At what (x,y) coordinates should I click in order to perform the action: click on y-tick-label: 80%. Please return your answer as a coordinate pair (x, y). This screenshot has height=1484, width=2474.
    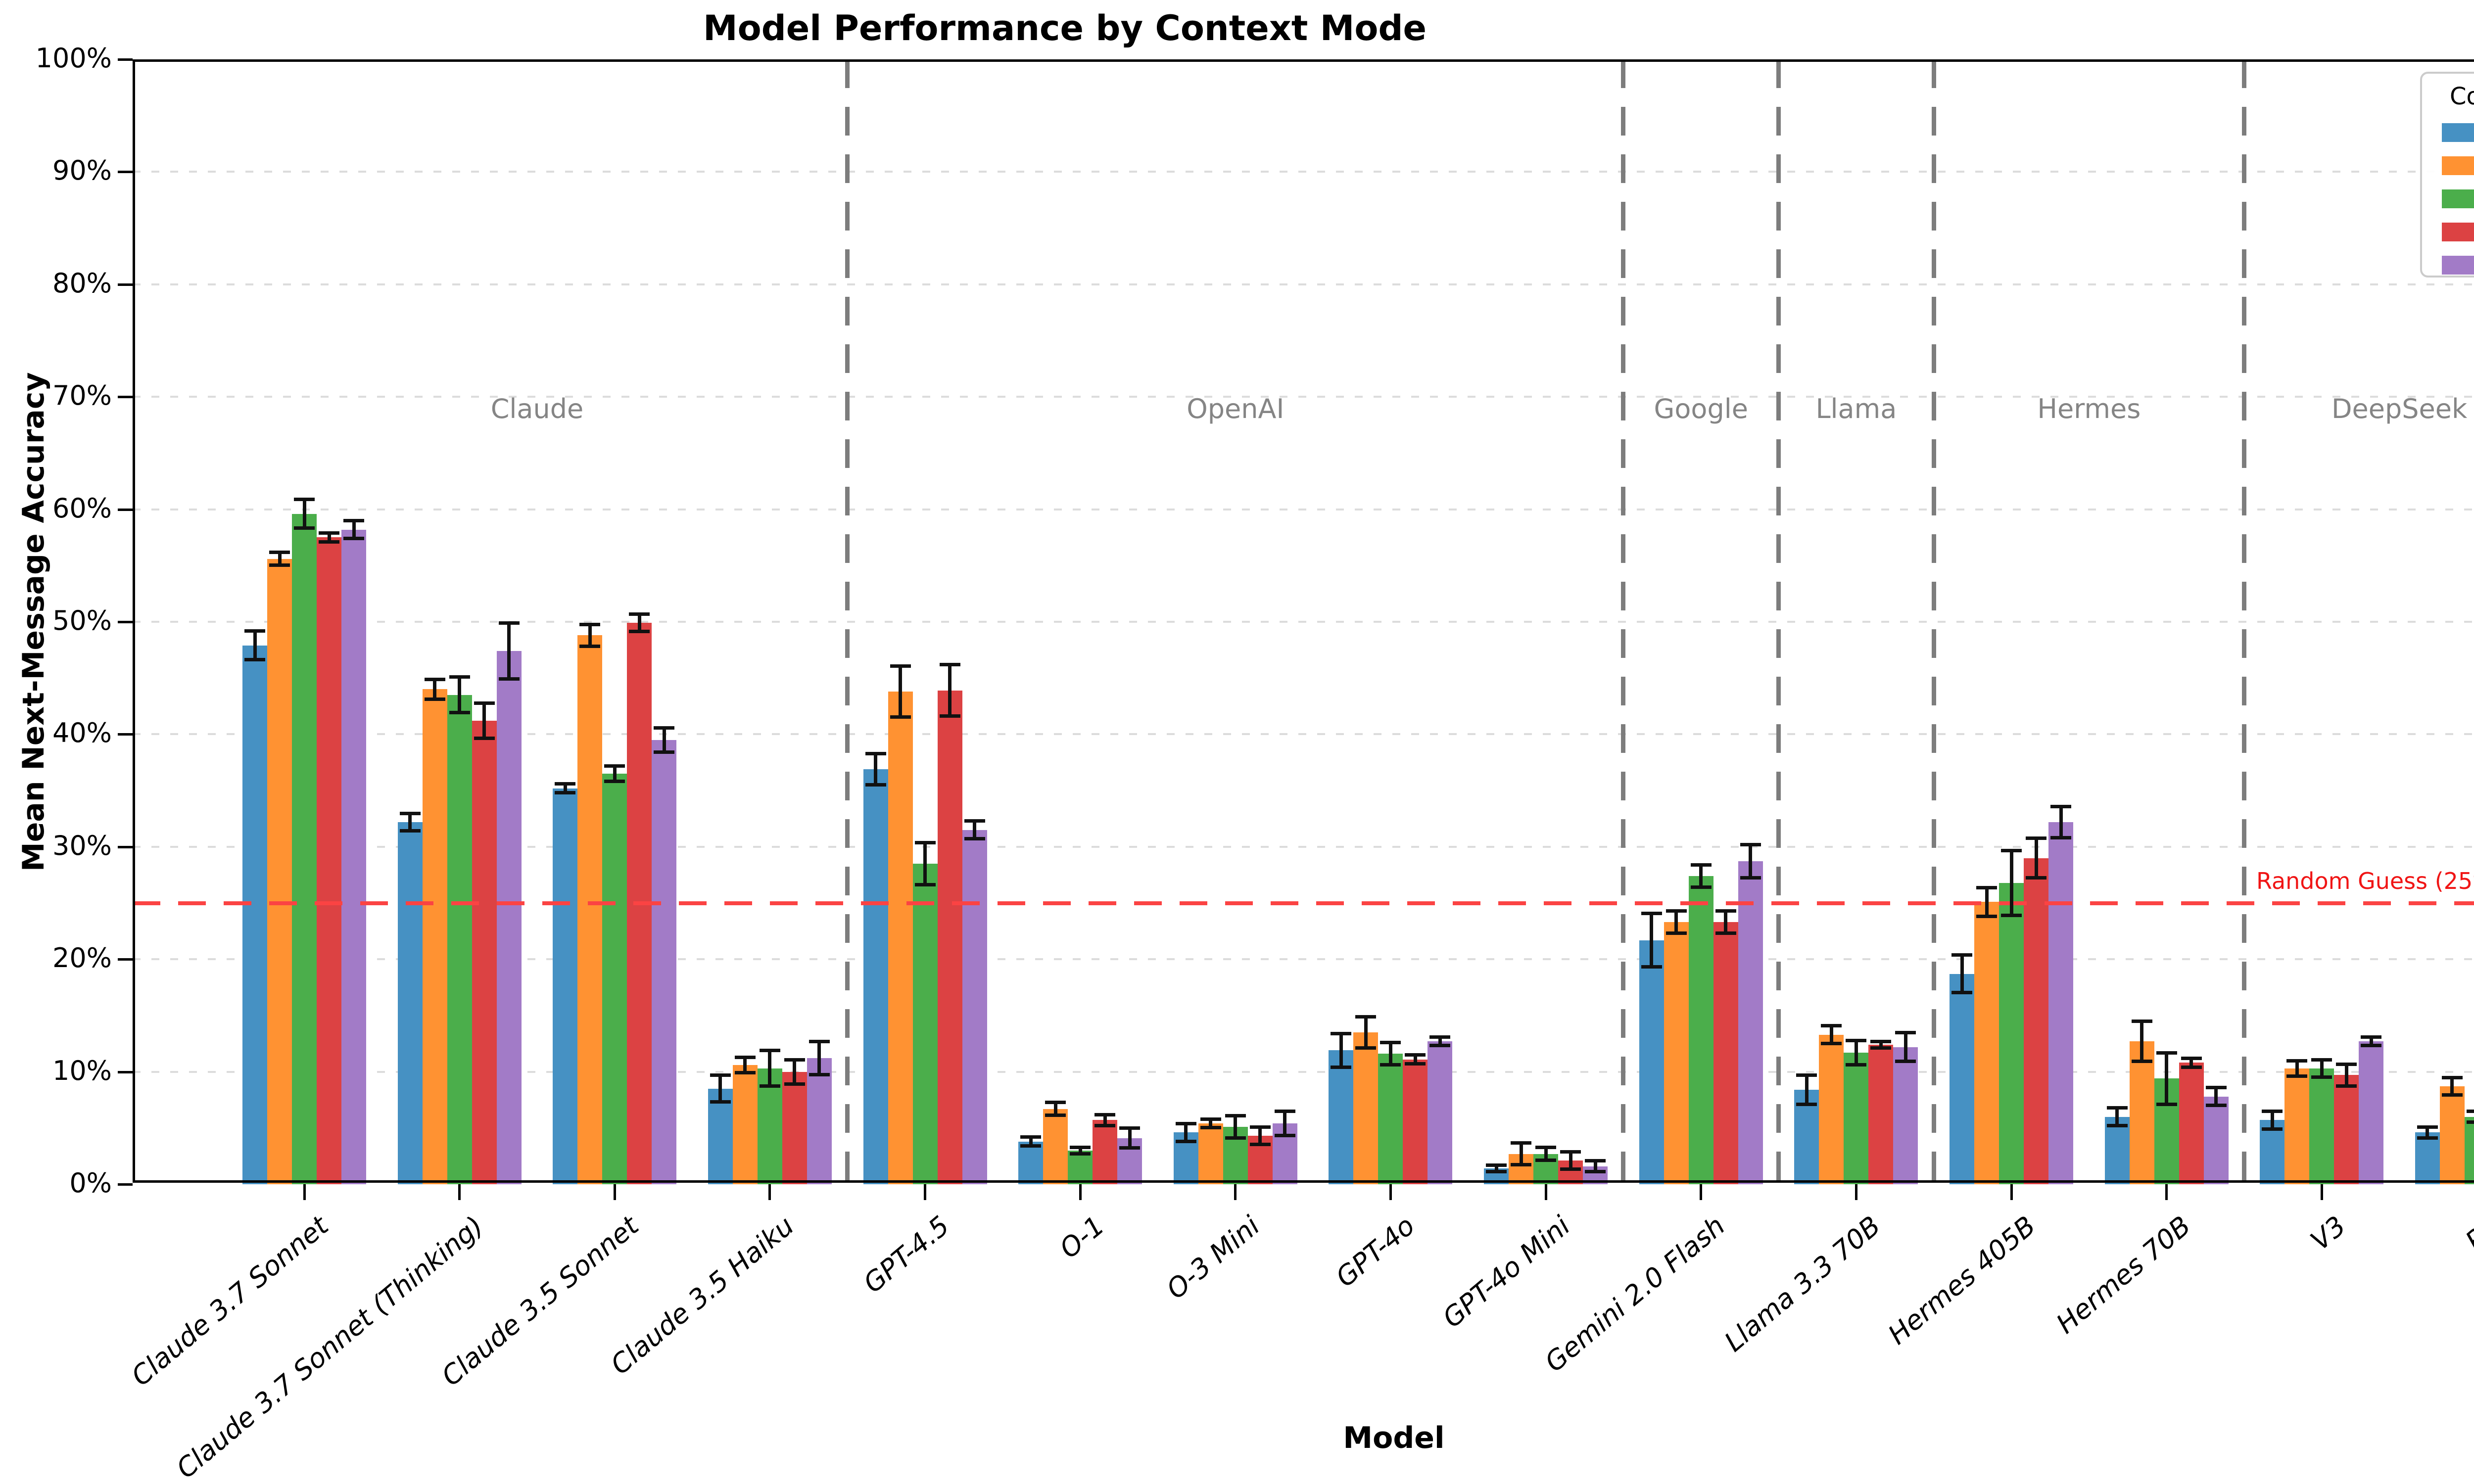
    Looking at the image, I should click on (82, 283).